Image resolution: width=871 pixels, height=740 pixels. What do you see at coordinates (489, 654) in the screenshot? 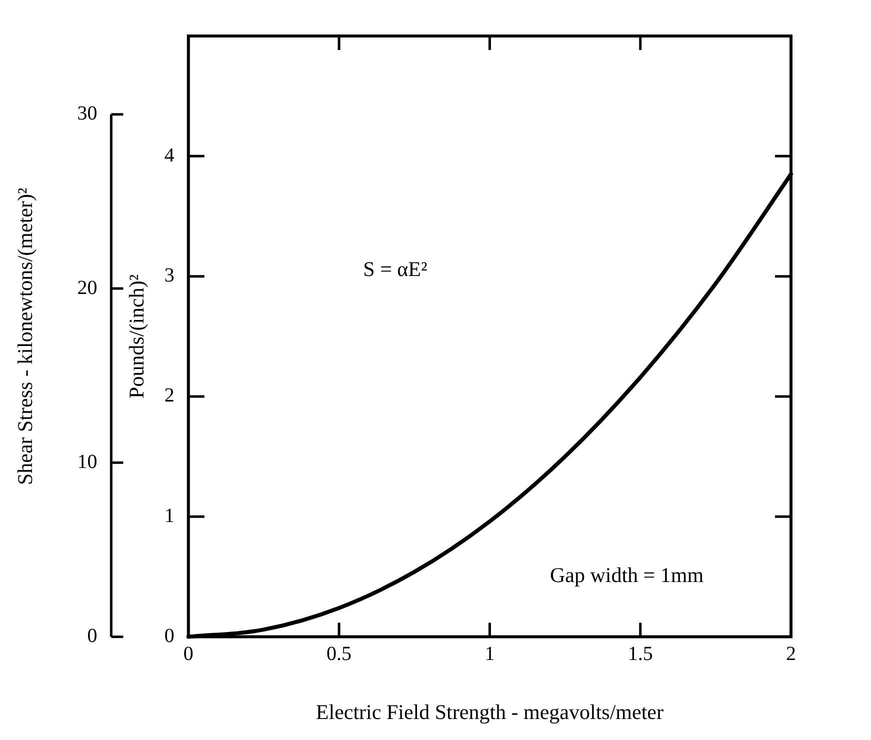
I see `x-tick-label: 1` at bounding box center [489, 654].